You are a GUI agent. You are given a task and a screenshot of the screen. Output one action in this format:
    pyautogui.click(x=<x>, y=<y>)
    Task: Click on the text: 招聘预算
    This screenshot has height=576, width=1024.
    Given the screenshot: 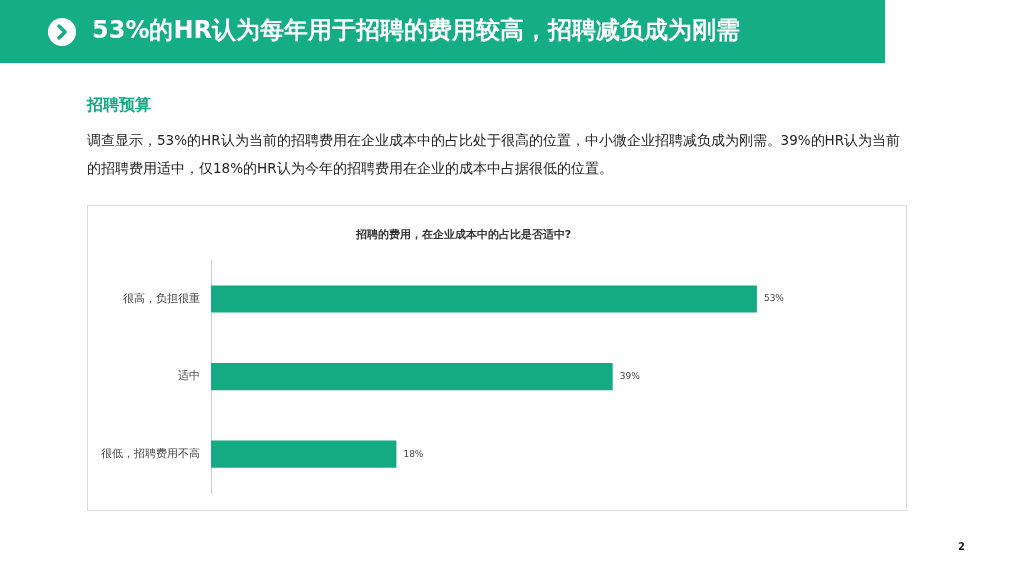 What is the action you would take?
    pyautogui.click(x=119, y=105)
    